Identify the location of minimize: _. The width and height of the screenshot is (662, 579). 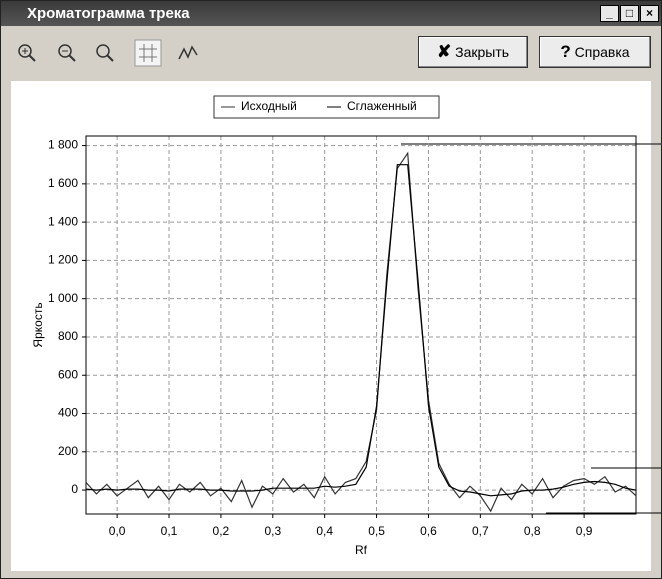
(609, 13).